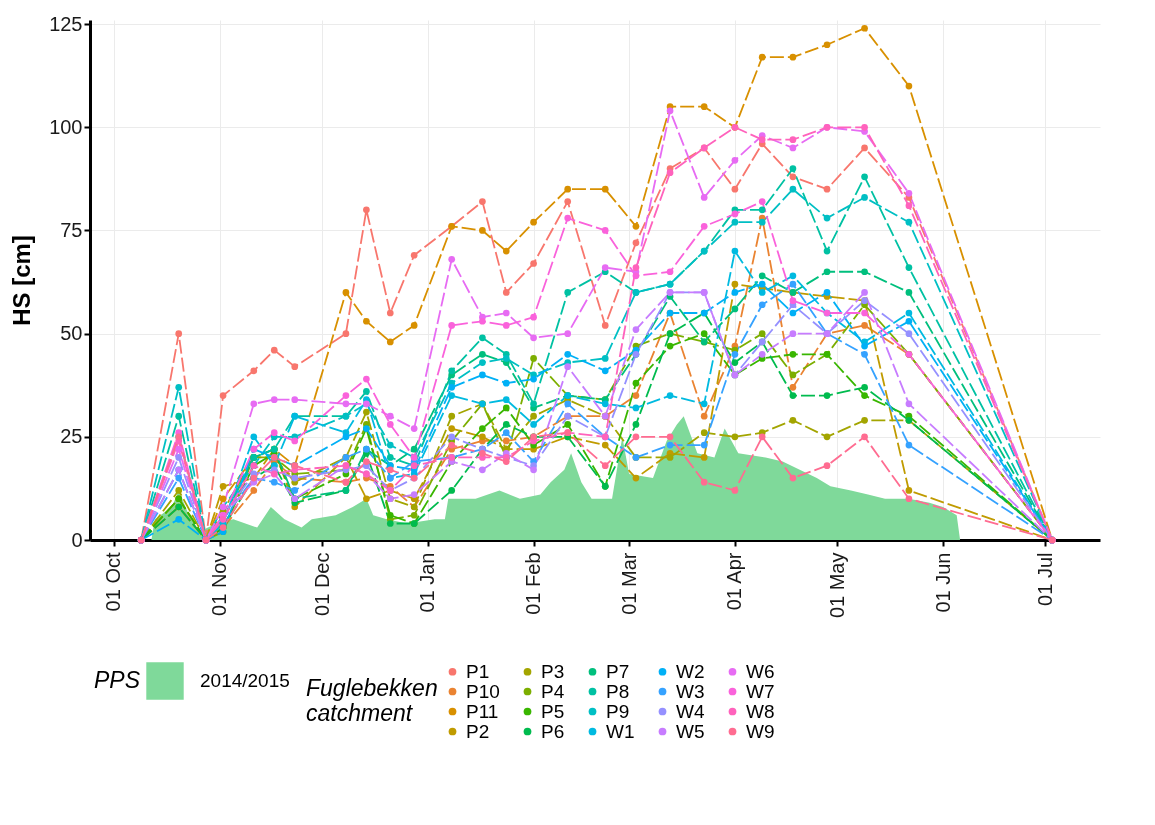  I want to click on y-tick-label: 75, so click(71, 229).